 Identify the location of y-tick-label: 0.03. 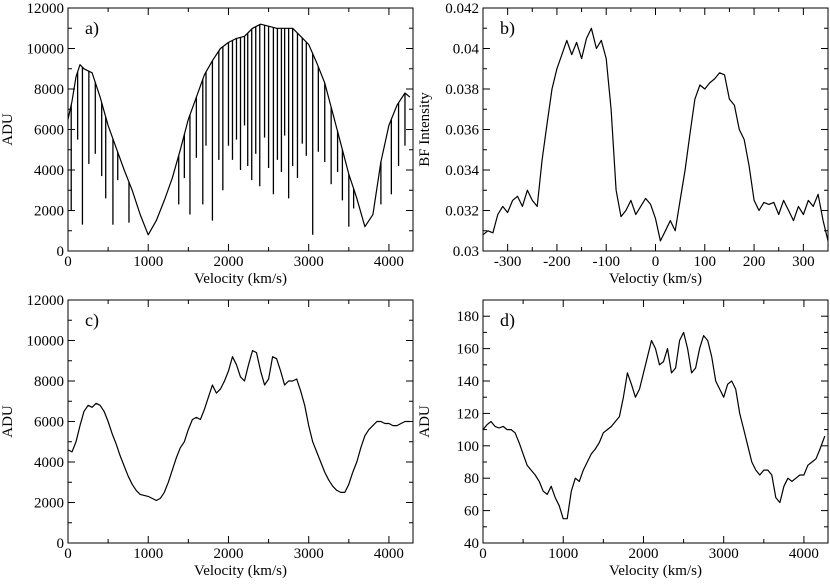
(466, 252).